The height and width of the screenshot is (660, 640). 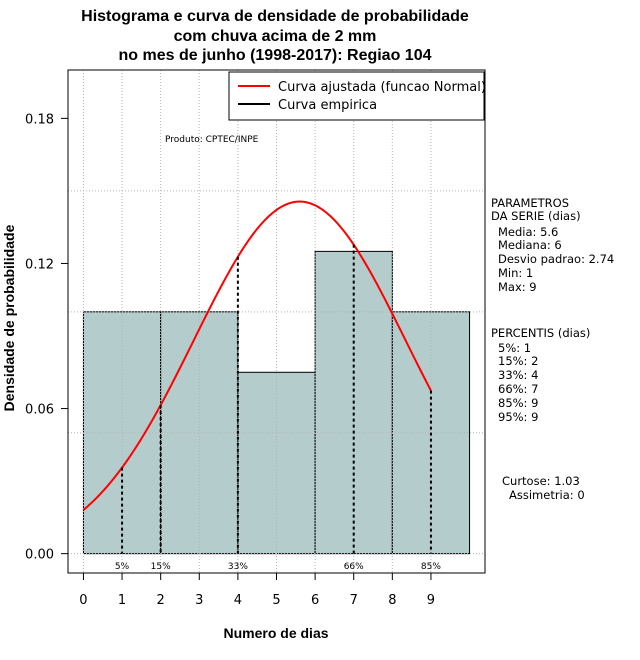 I want to click on chart-title-line-3: no mes de junho (1998-2017): Regiao 104, so click(x=275, y=55).